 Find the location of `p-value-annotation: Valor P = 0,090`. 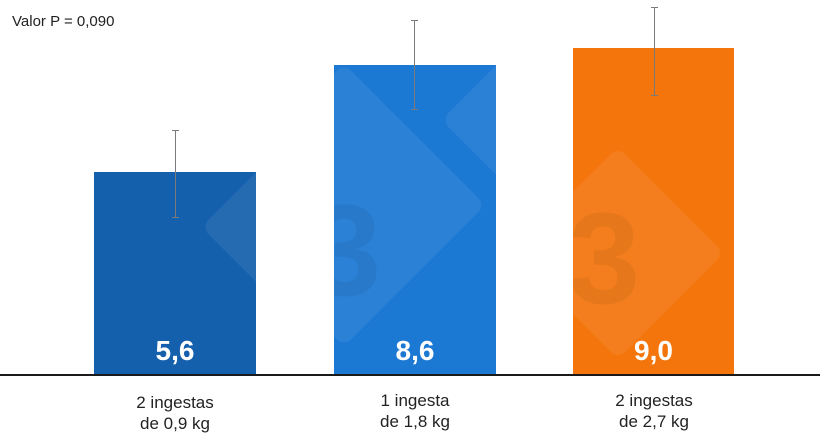

p-value-annotation: Valor P = 0,090 is located at coordinates (63, 21).